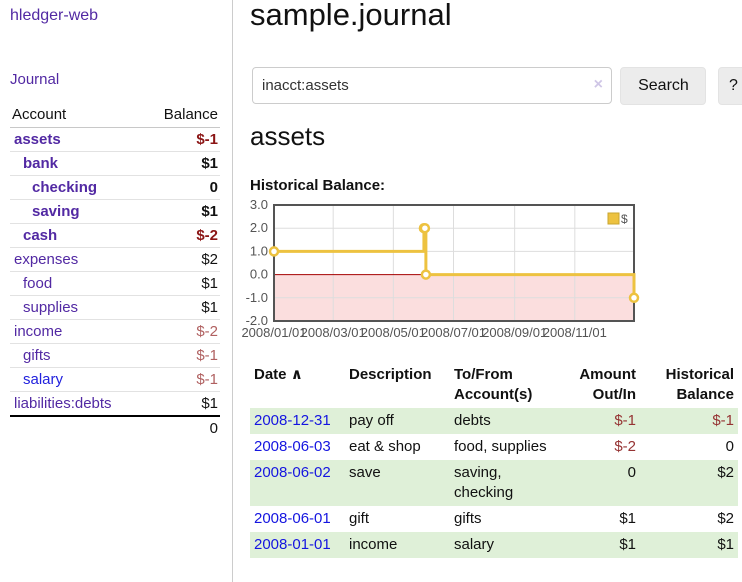 This screenshot has height=582, width=742. I want to click on app-brand-link: hledger-web, so click(54, 15).